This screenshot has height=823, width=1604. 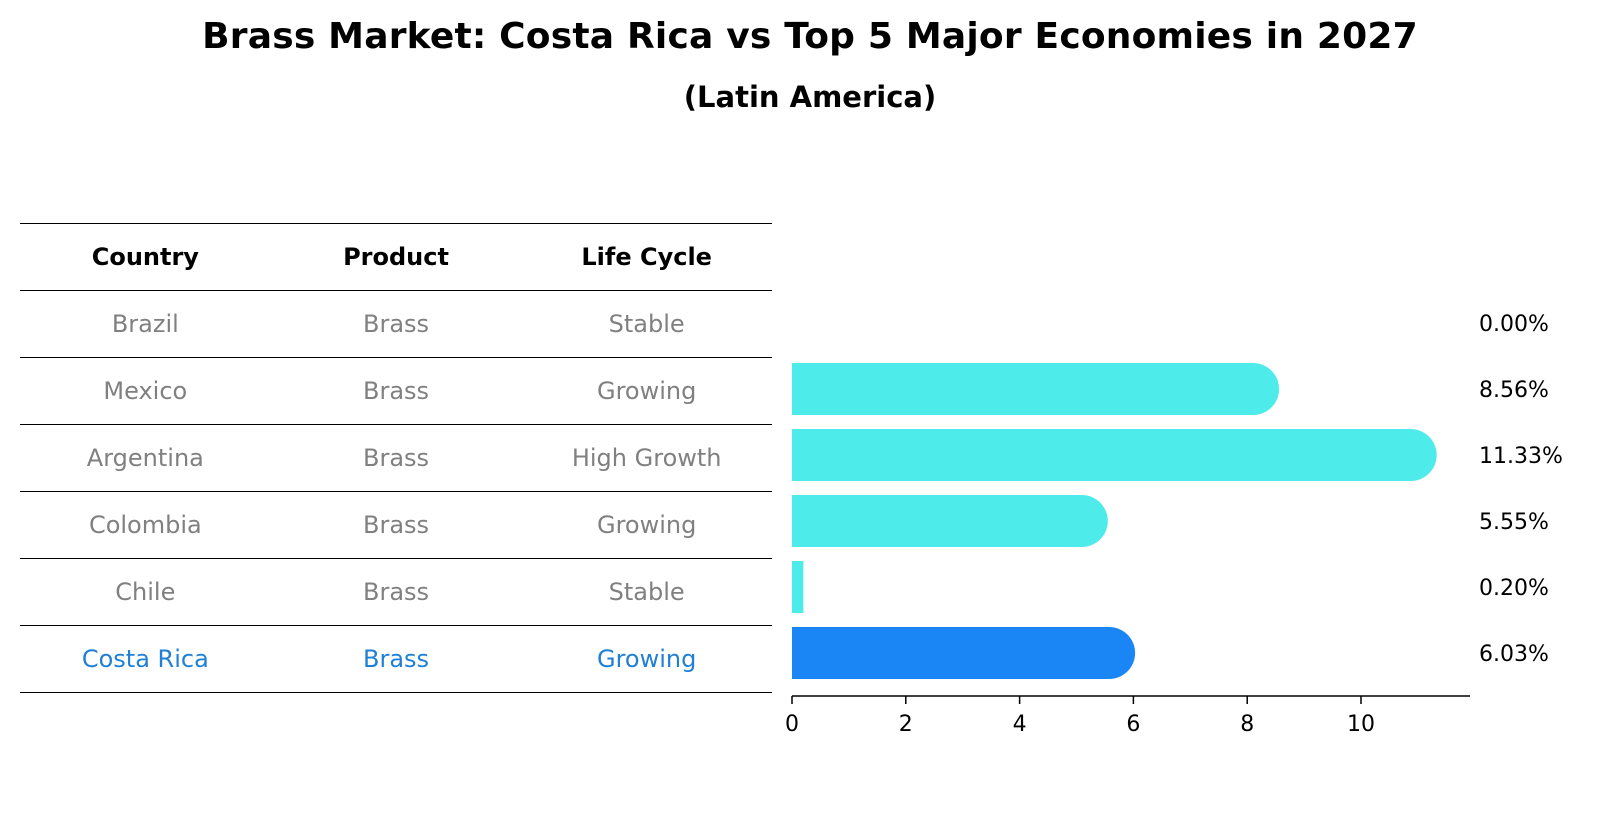 I want to click on table-row: Chile Brass Stable, so click(x=396, y=591).